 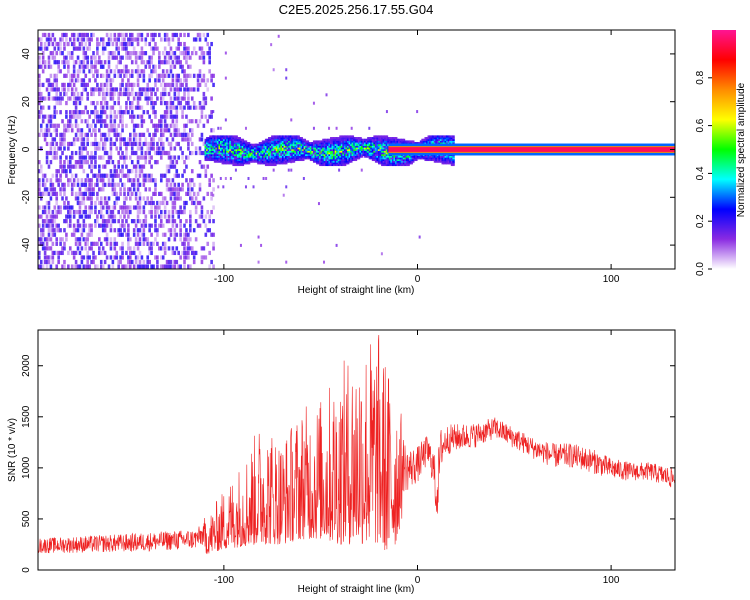 I want to click on snr-x-label: Height of straight line (km), so click(x=356, y=589).